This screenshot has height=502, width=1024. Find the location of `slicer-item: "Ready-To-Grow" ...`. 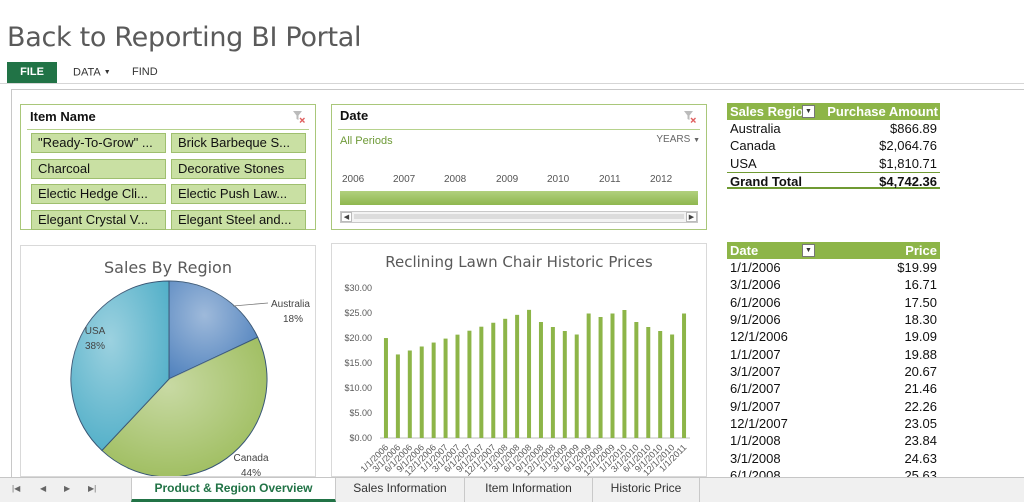

slicer-item: "Ready-To-Grow" ... is located at coordinates (98, 143).